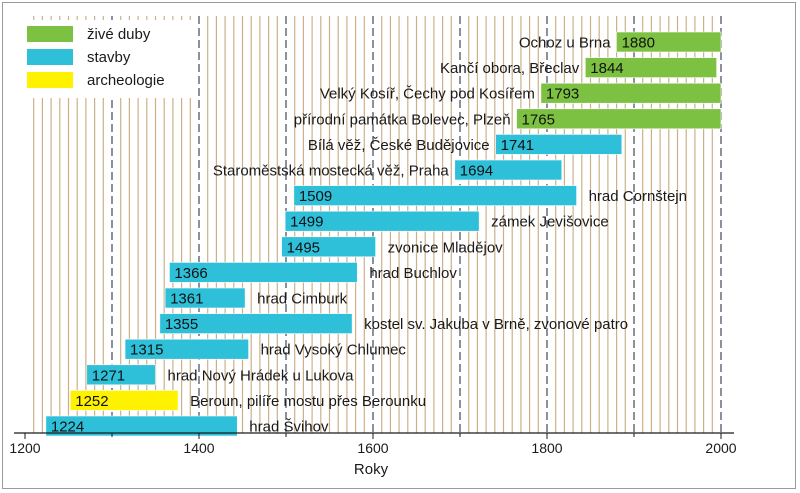 The height and width of the screenshot is (493, 800). Describe the element at coordinates (109, 57) in the screenshot. I see `legend-label: stavby` at that location.